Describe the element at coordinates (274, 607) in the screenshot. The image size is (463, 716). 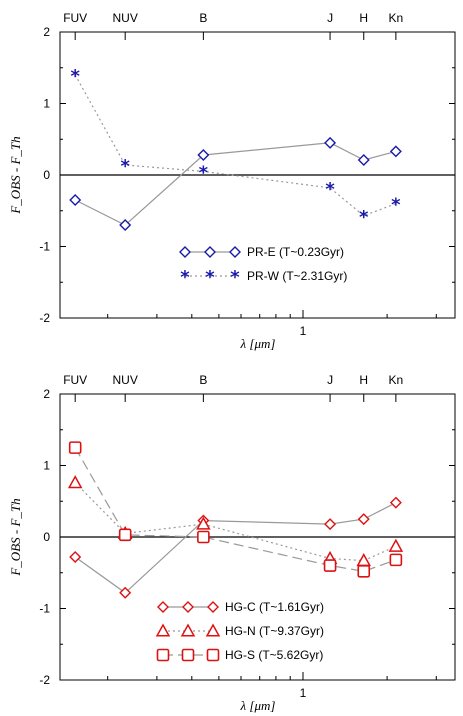
I see `legend-label: HG-C (T~1.61Gyr)` at that location.